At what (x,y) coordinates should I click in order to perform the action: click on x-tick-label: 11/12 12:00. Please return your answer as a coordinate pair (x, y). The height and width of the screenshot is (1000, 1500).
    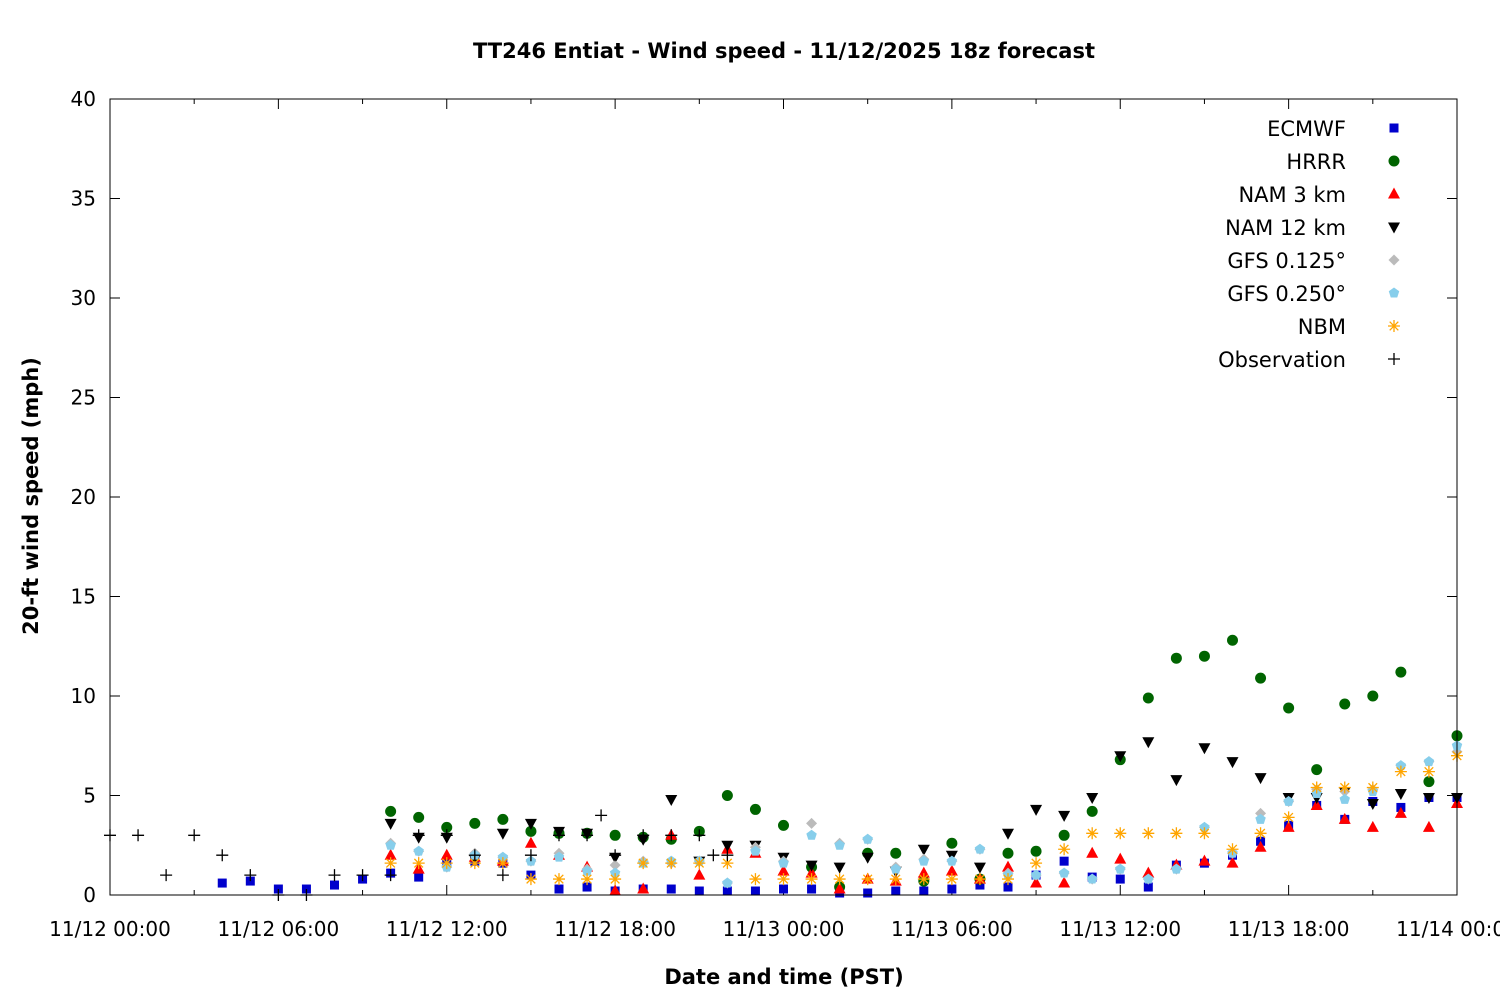
    Looking at the image, I should click on (447, 929).